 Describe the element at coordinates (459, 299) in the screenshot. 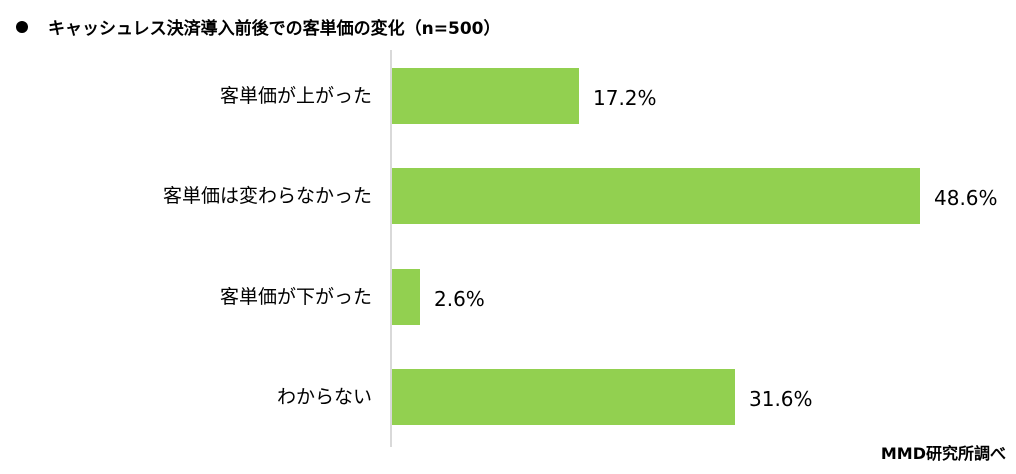

I see `value-label: 2.6%` at that location.